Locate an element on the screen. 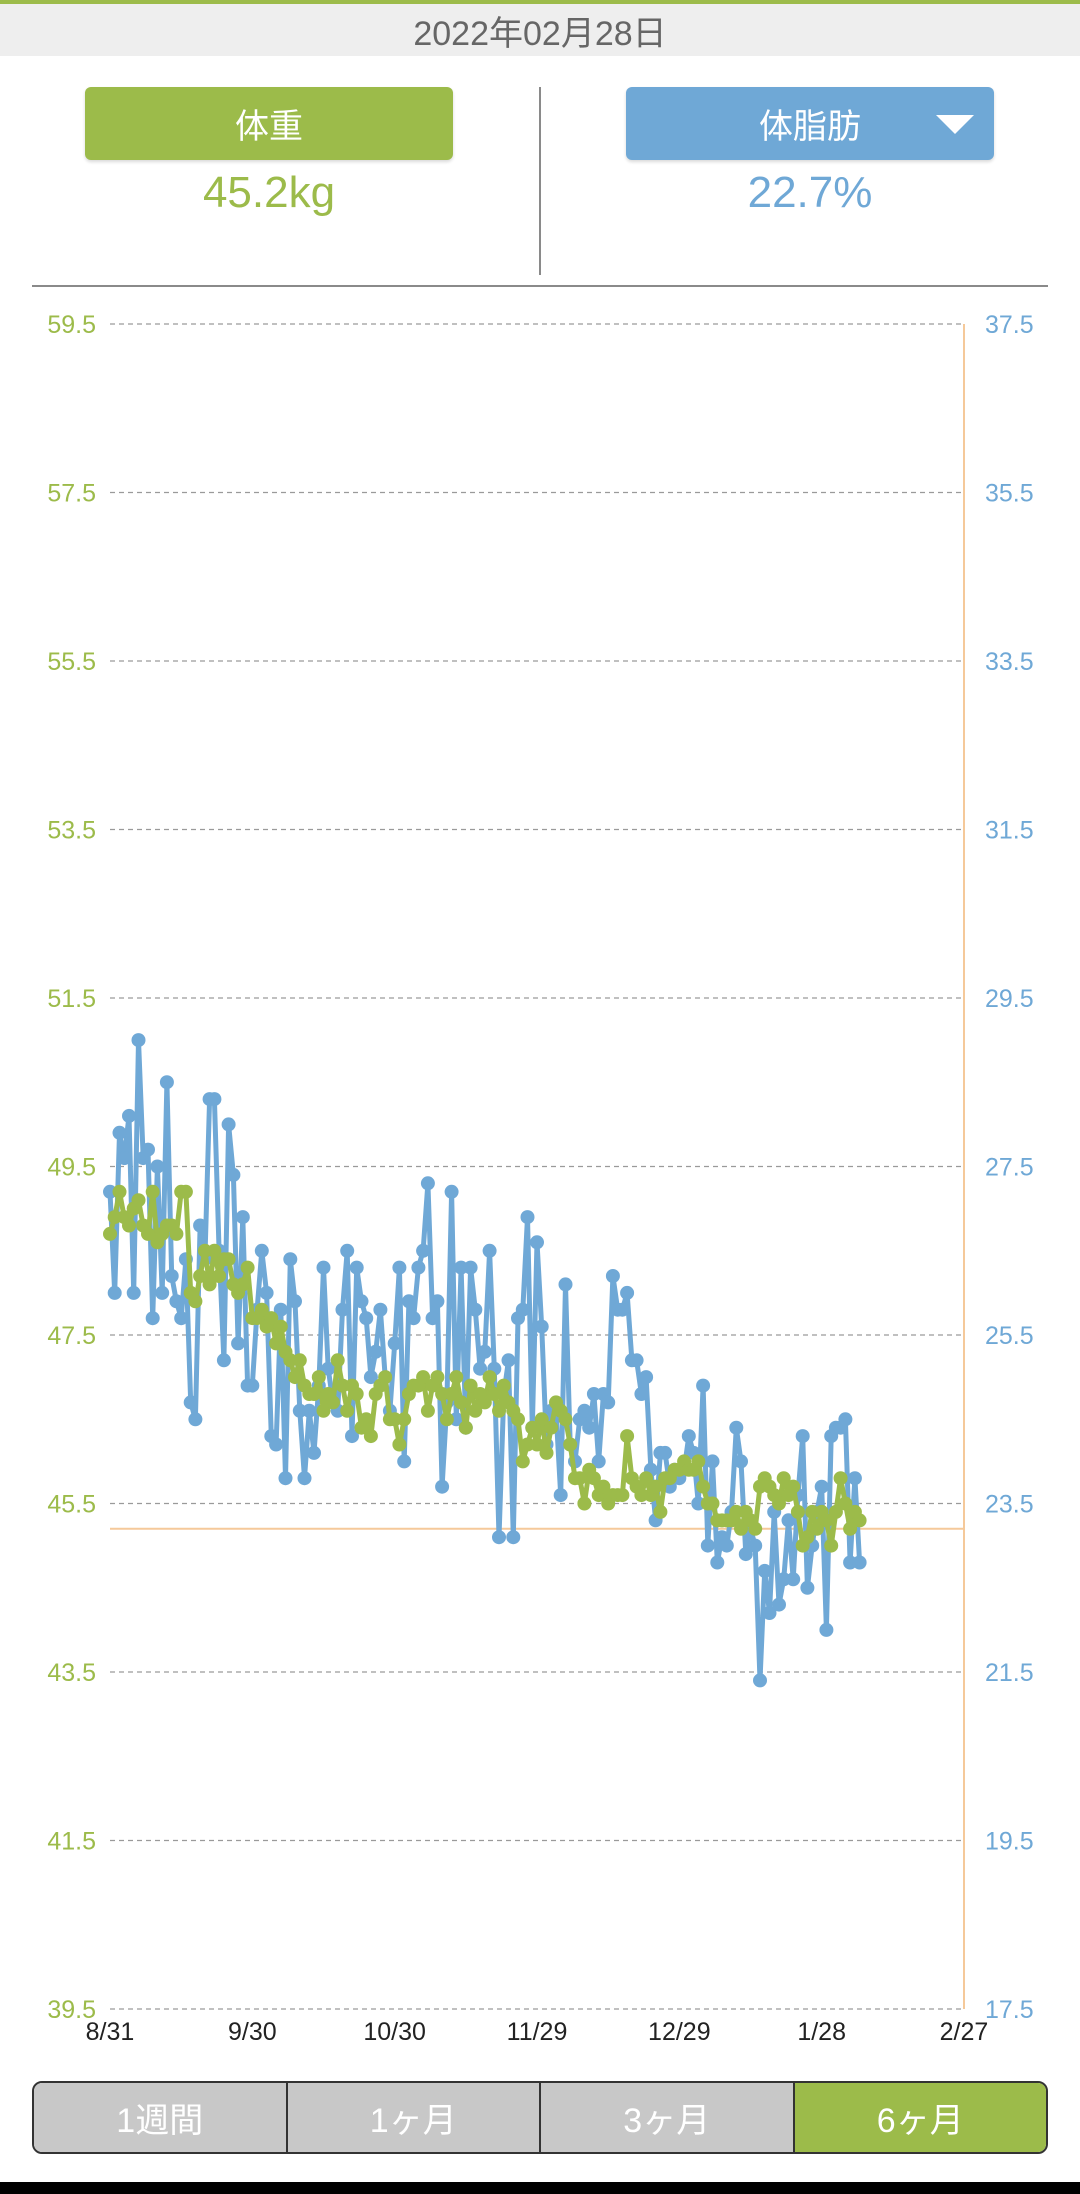  y-right-tick-label: 35.5 is located at coordinates (1009, 494).